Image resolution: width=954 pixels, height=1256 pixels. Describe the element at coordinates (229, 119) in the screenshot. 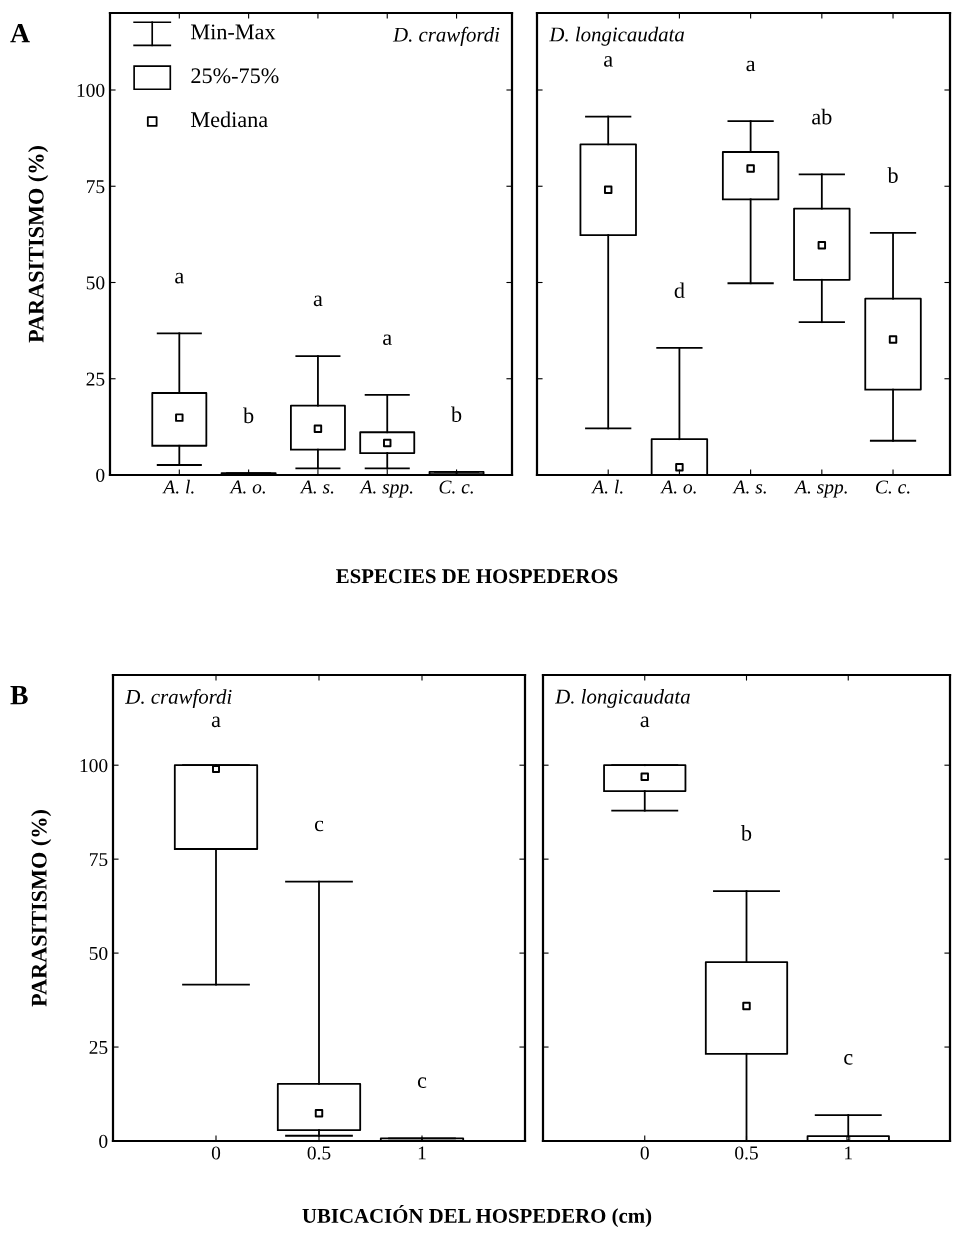

I see `annotation: Mediana` at that location.